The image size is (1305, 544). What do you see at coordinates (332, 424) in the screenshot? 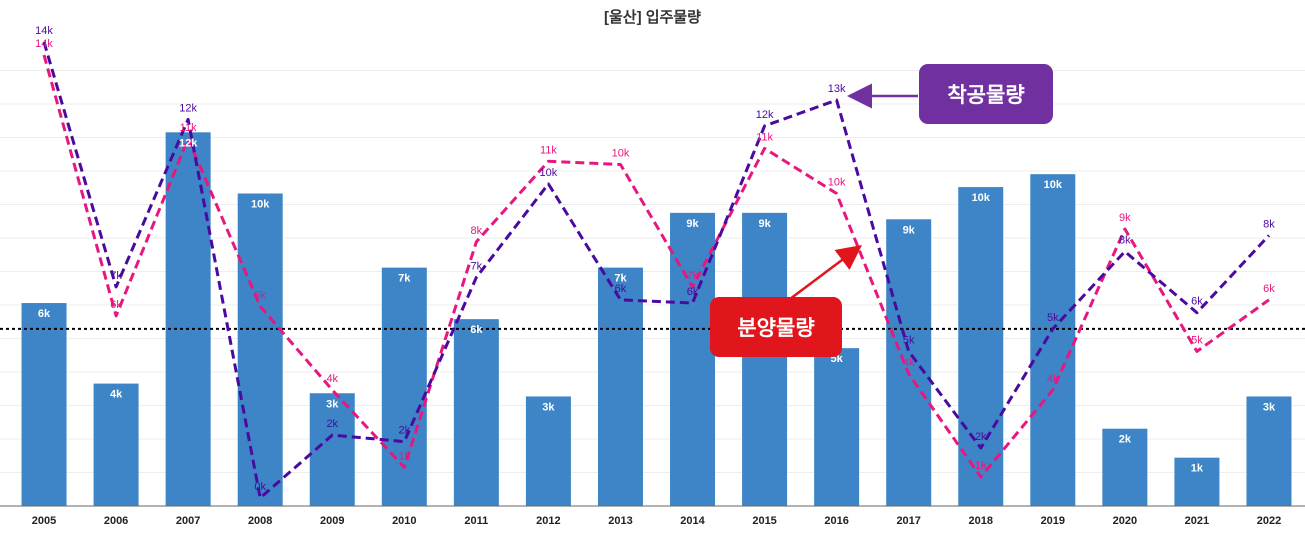
I see `line-label-2-2009: 2k` at bounding box center [332, 424].